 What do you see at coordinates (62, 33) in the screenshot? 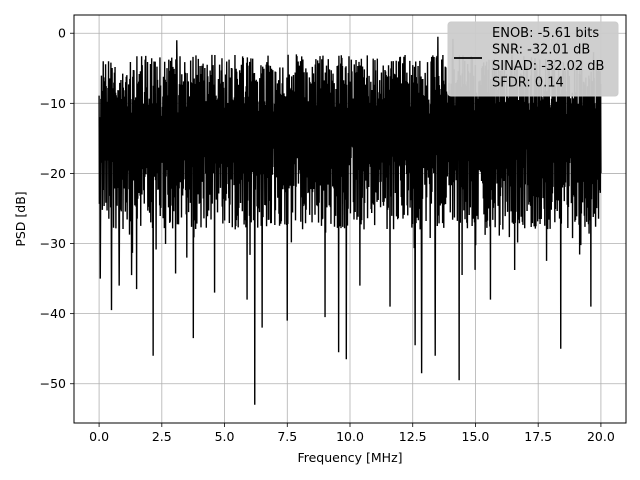
I see `y-tick-label: 0` at bounding box center [62, 33].